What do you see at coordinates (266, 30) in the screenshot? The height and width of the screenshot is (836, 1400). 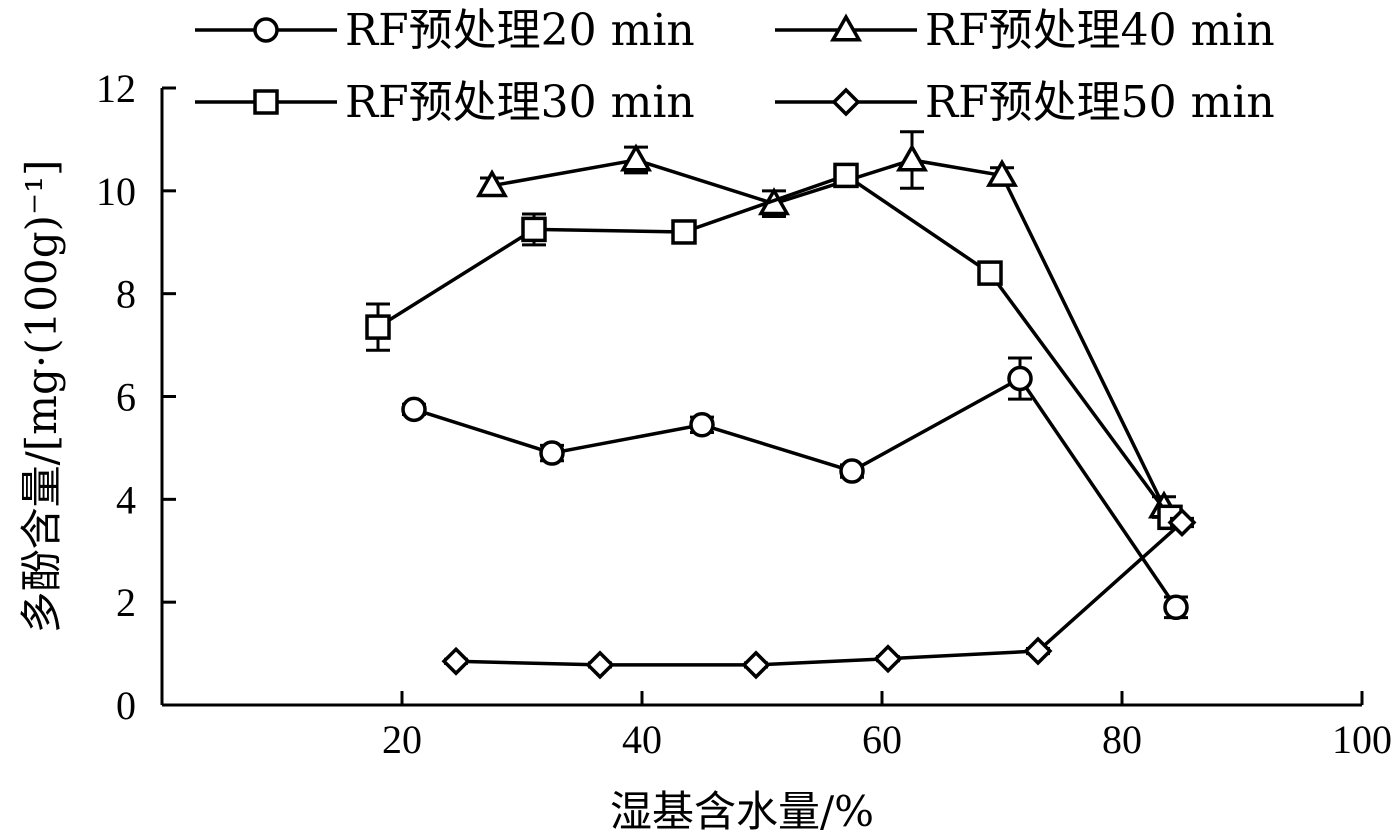 I see `legend-marker-circle` at bounding box center [266, 30].